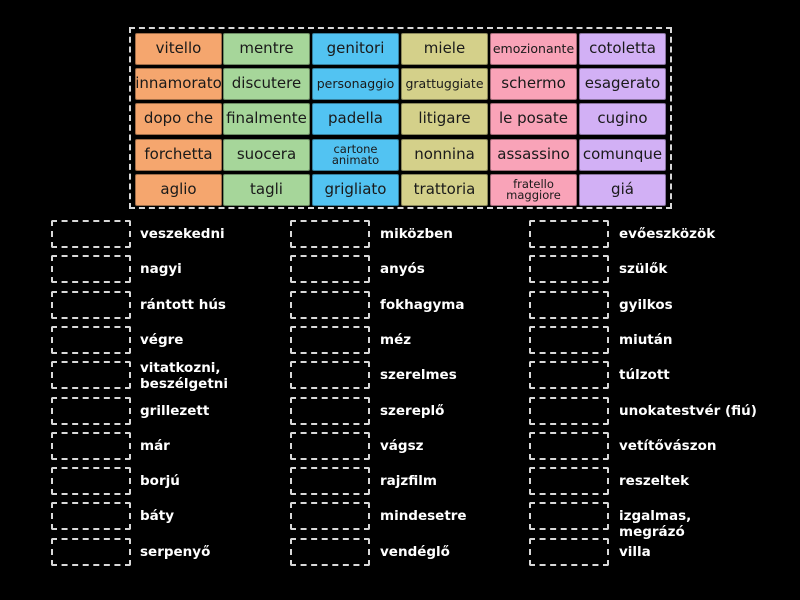 This screenshot has width=800, height=600. What do you see at coordinates (266, 155) in the screenshot?
I see `word-tile: suocera` at bounding box center [266, 155].